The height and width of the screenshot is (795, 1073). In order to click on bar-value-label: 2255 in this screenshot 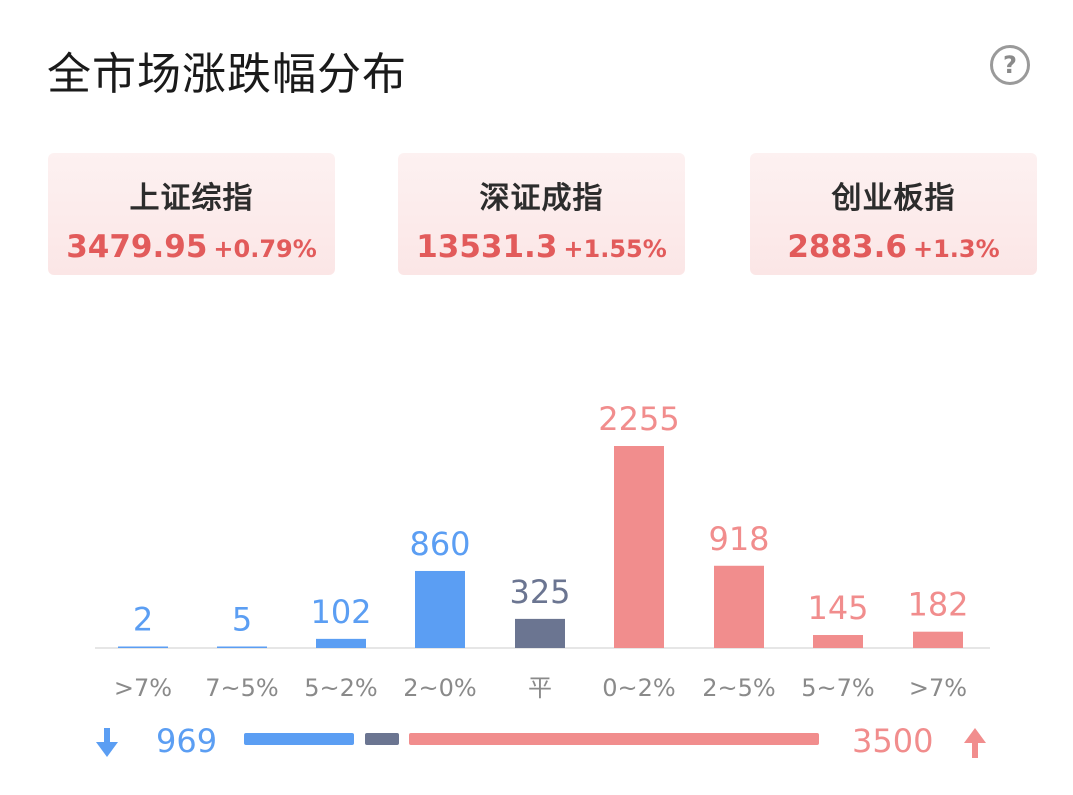, I will do `click(638, 419)`.